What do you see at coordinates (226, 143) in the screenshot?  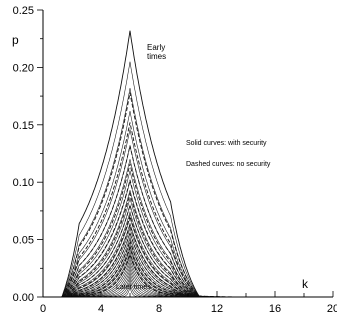 I see `legend-solid: Solid curves: with security` at bounding box center [226, 143].